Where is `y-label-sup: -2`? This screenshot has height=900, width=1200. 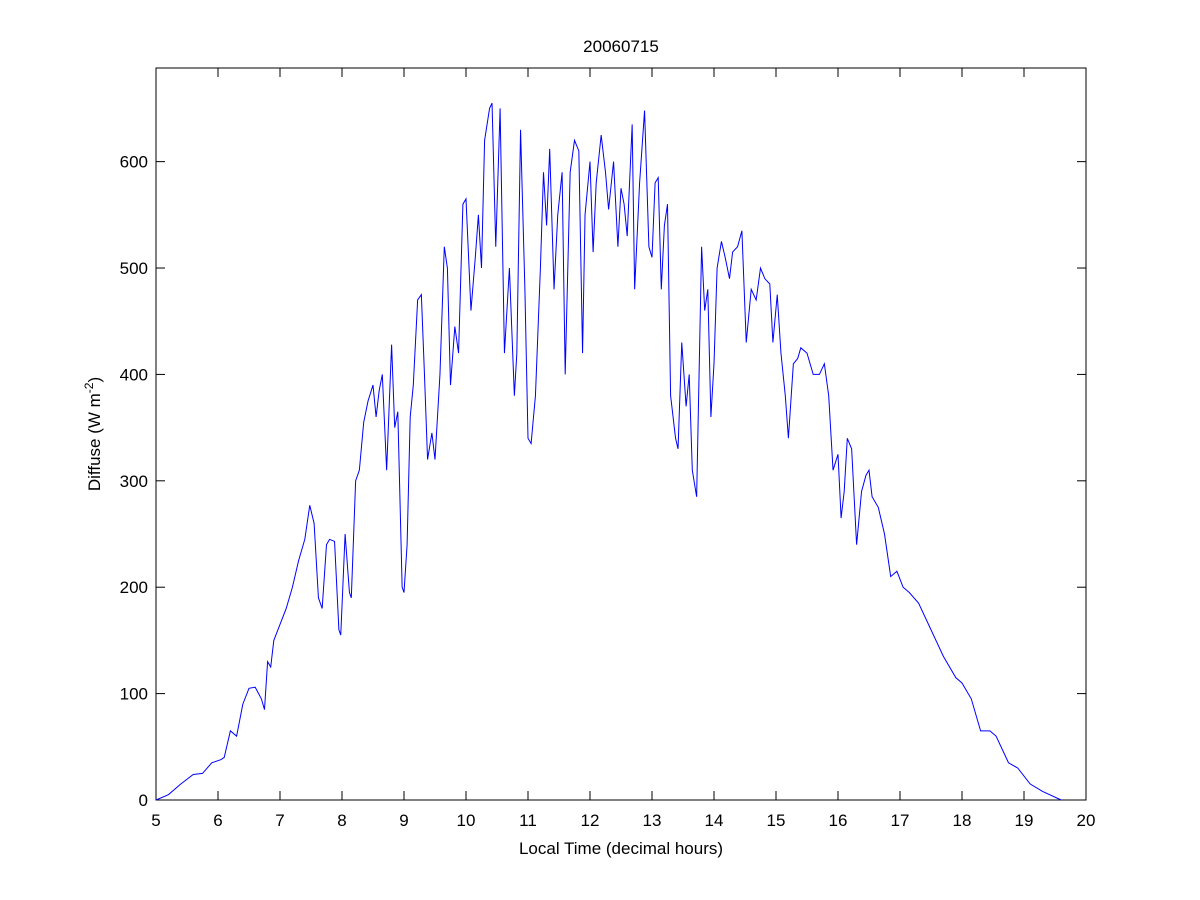
y-label-sup: -2 is located at coordinates (89, 387).